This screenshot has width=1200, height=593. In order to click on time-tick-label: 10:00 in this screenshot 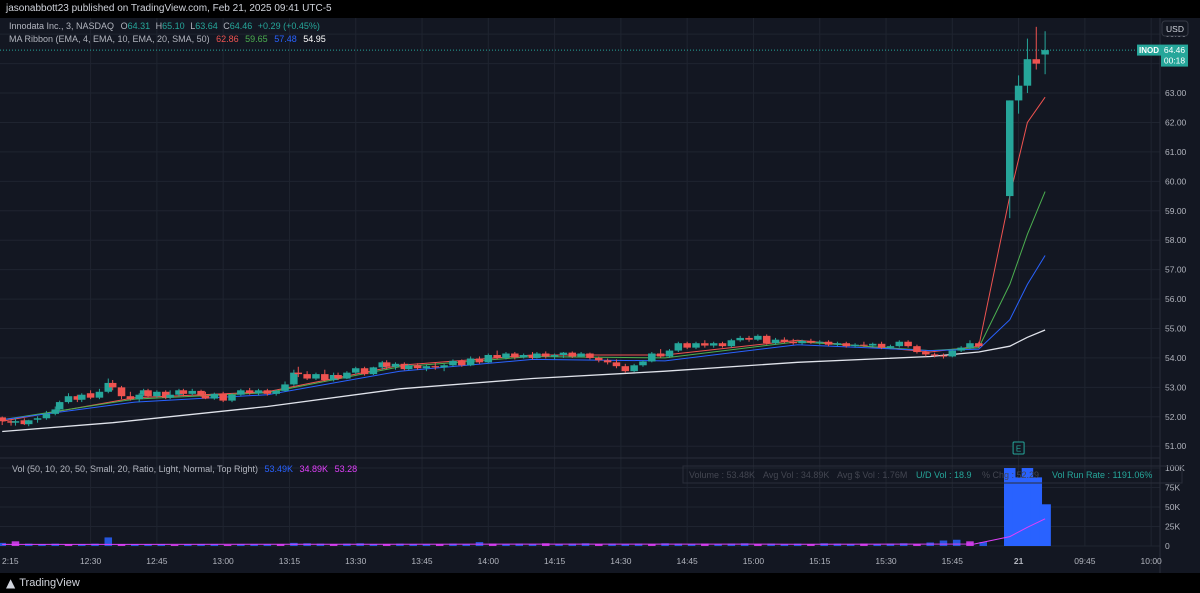, I will do `click(1152, 561)`.